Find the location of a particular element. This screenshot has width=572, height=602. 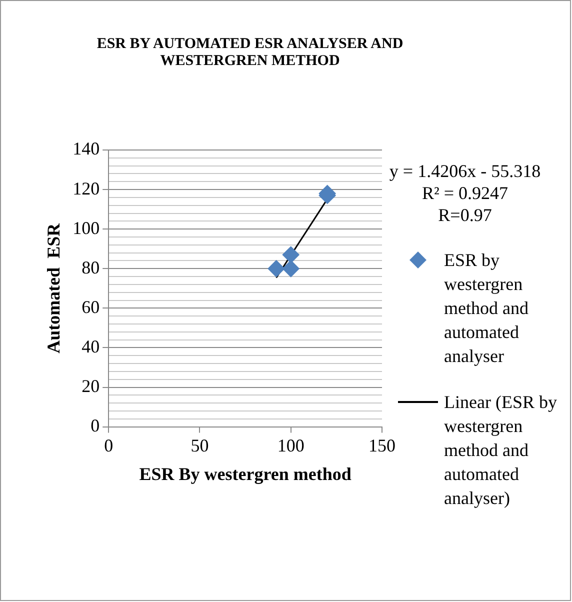

y-tick-label: 120 is located at coordinates (86, 188).